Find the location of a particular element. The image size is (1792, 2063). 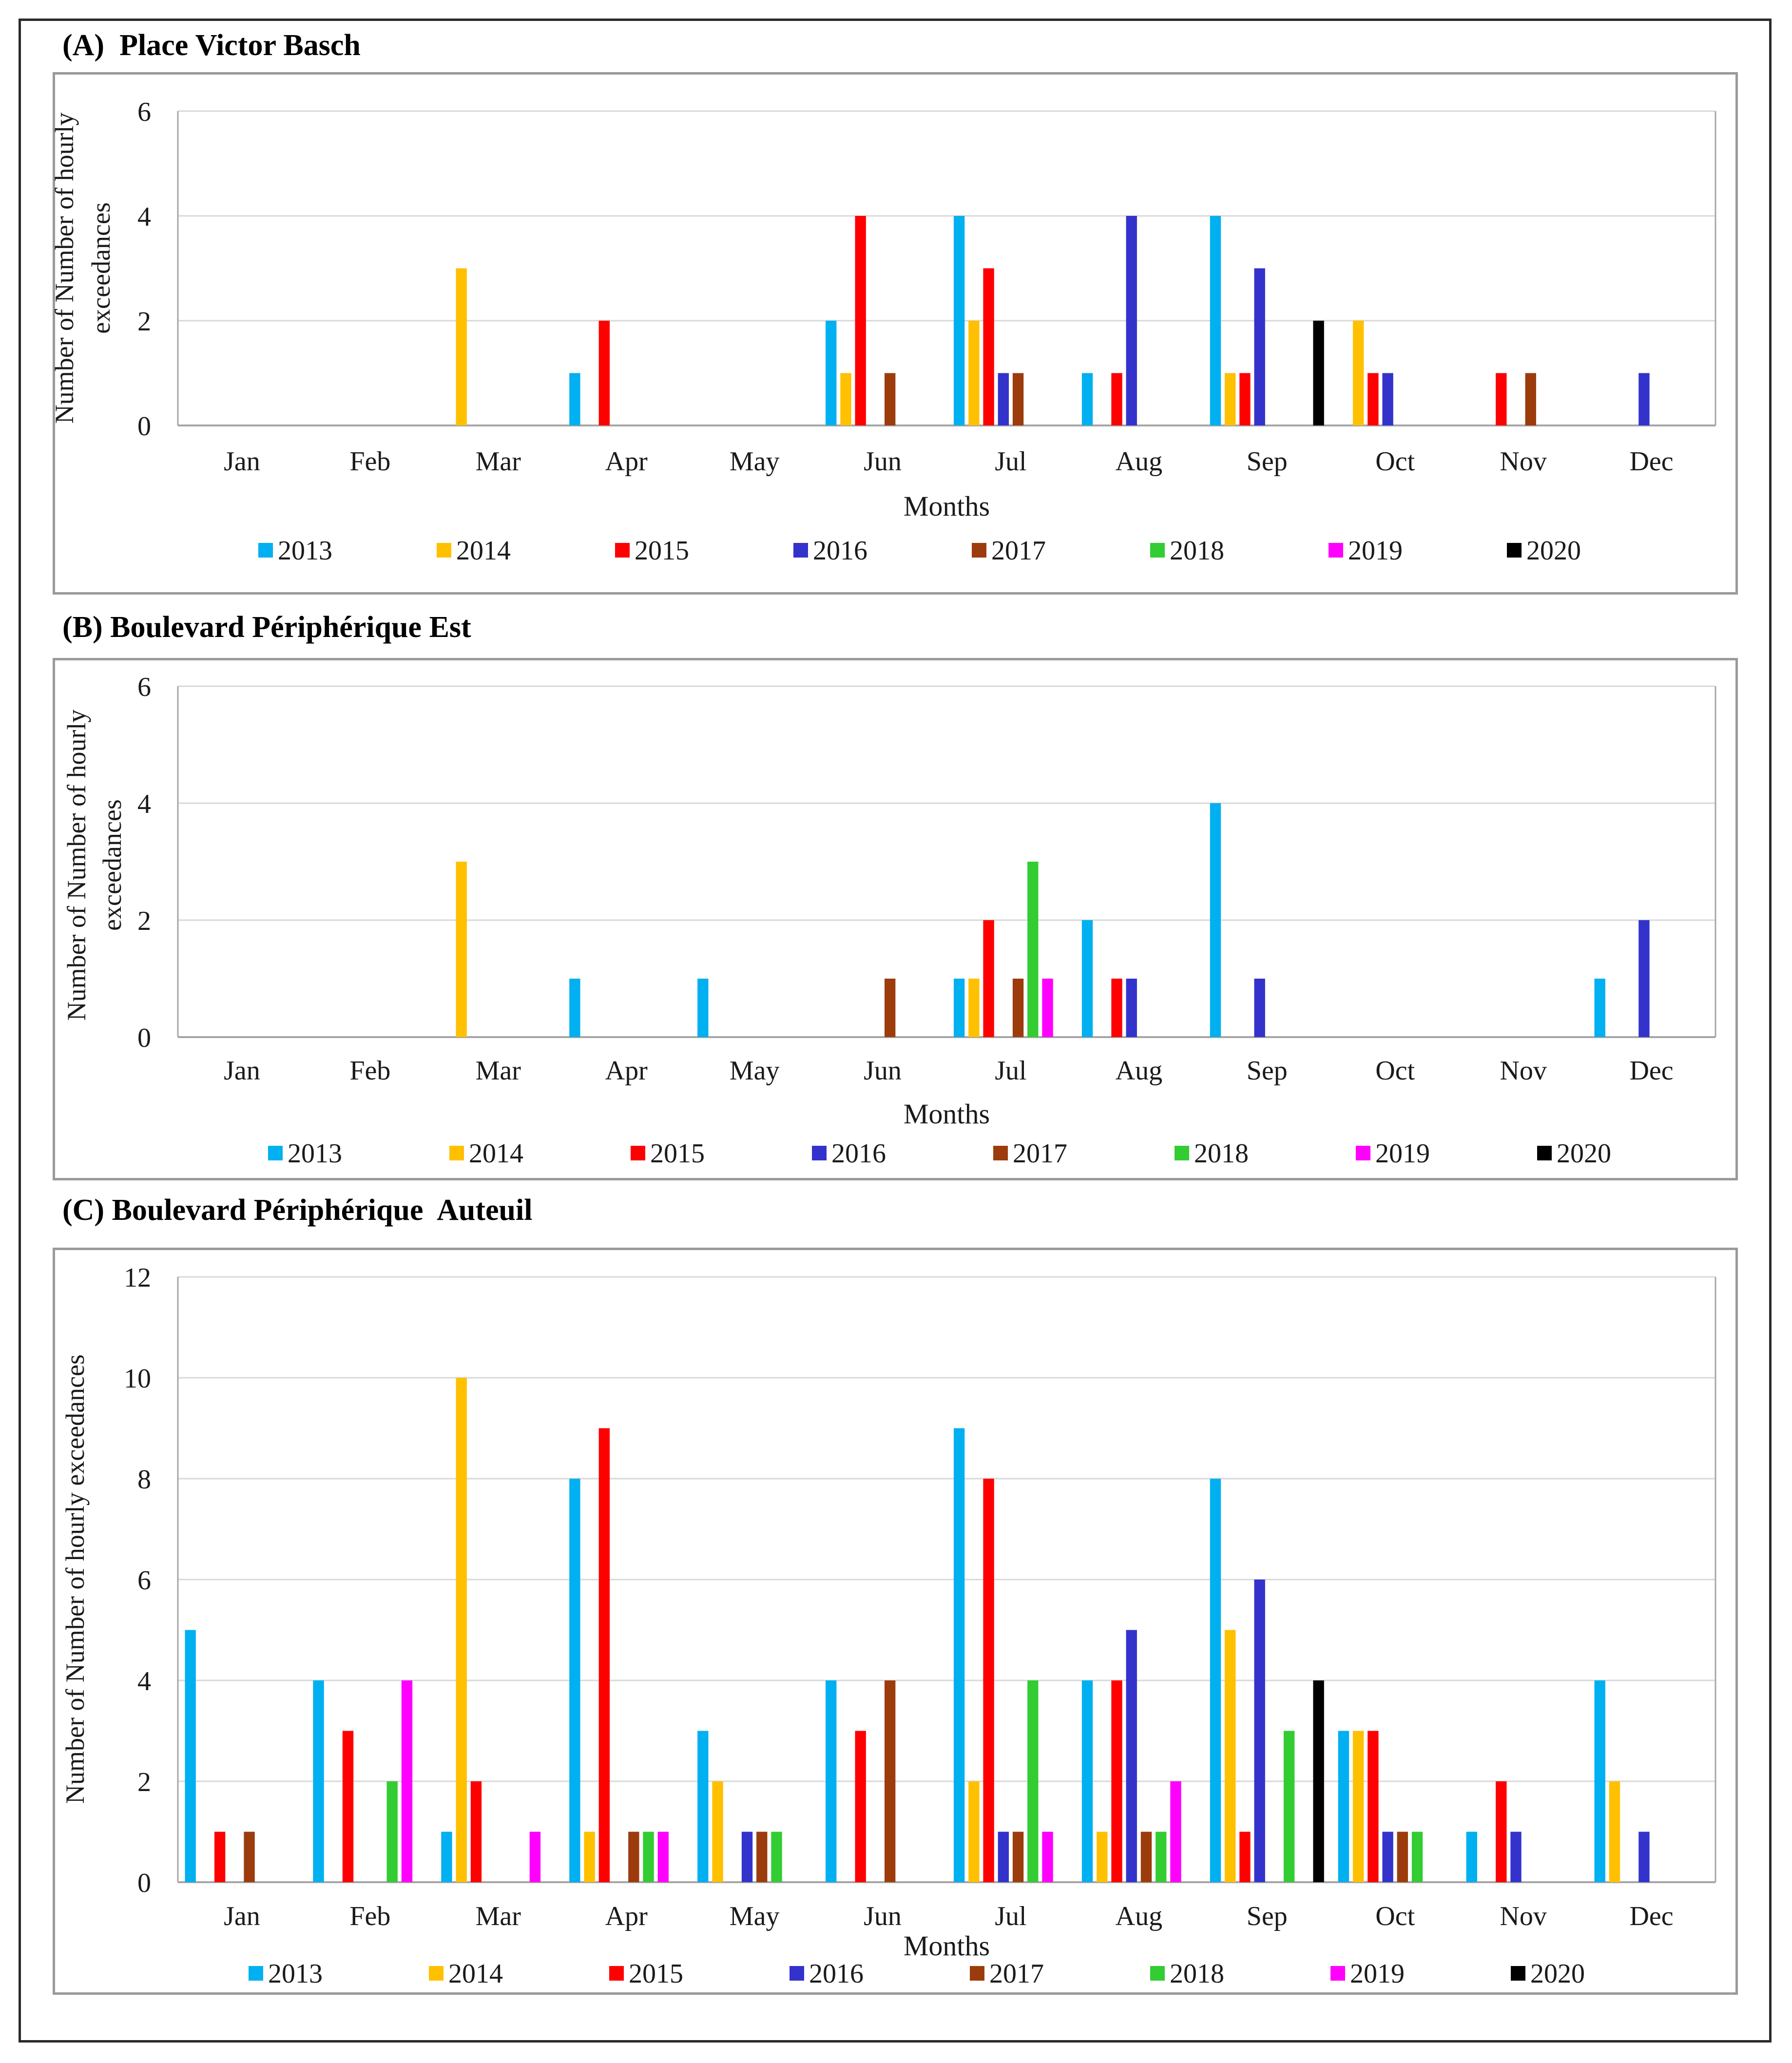

panel-c-x-tick-label: Mar is located at coordinates (499, 1916).